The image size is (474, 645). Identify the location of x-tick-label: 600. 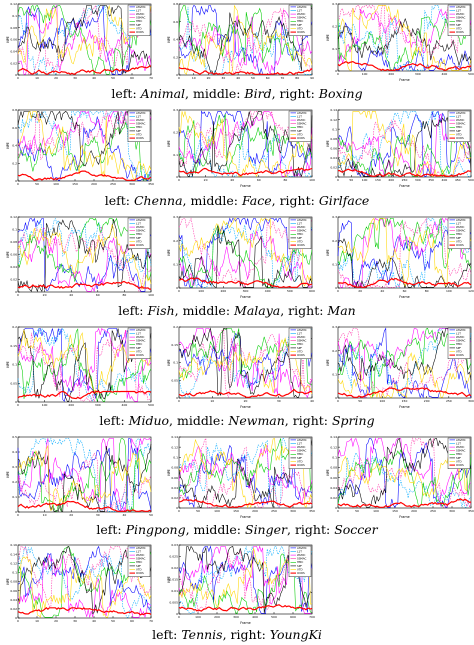
(293, 617).